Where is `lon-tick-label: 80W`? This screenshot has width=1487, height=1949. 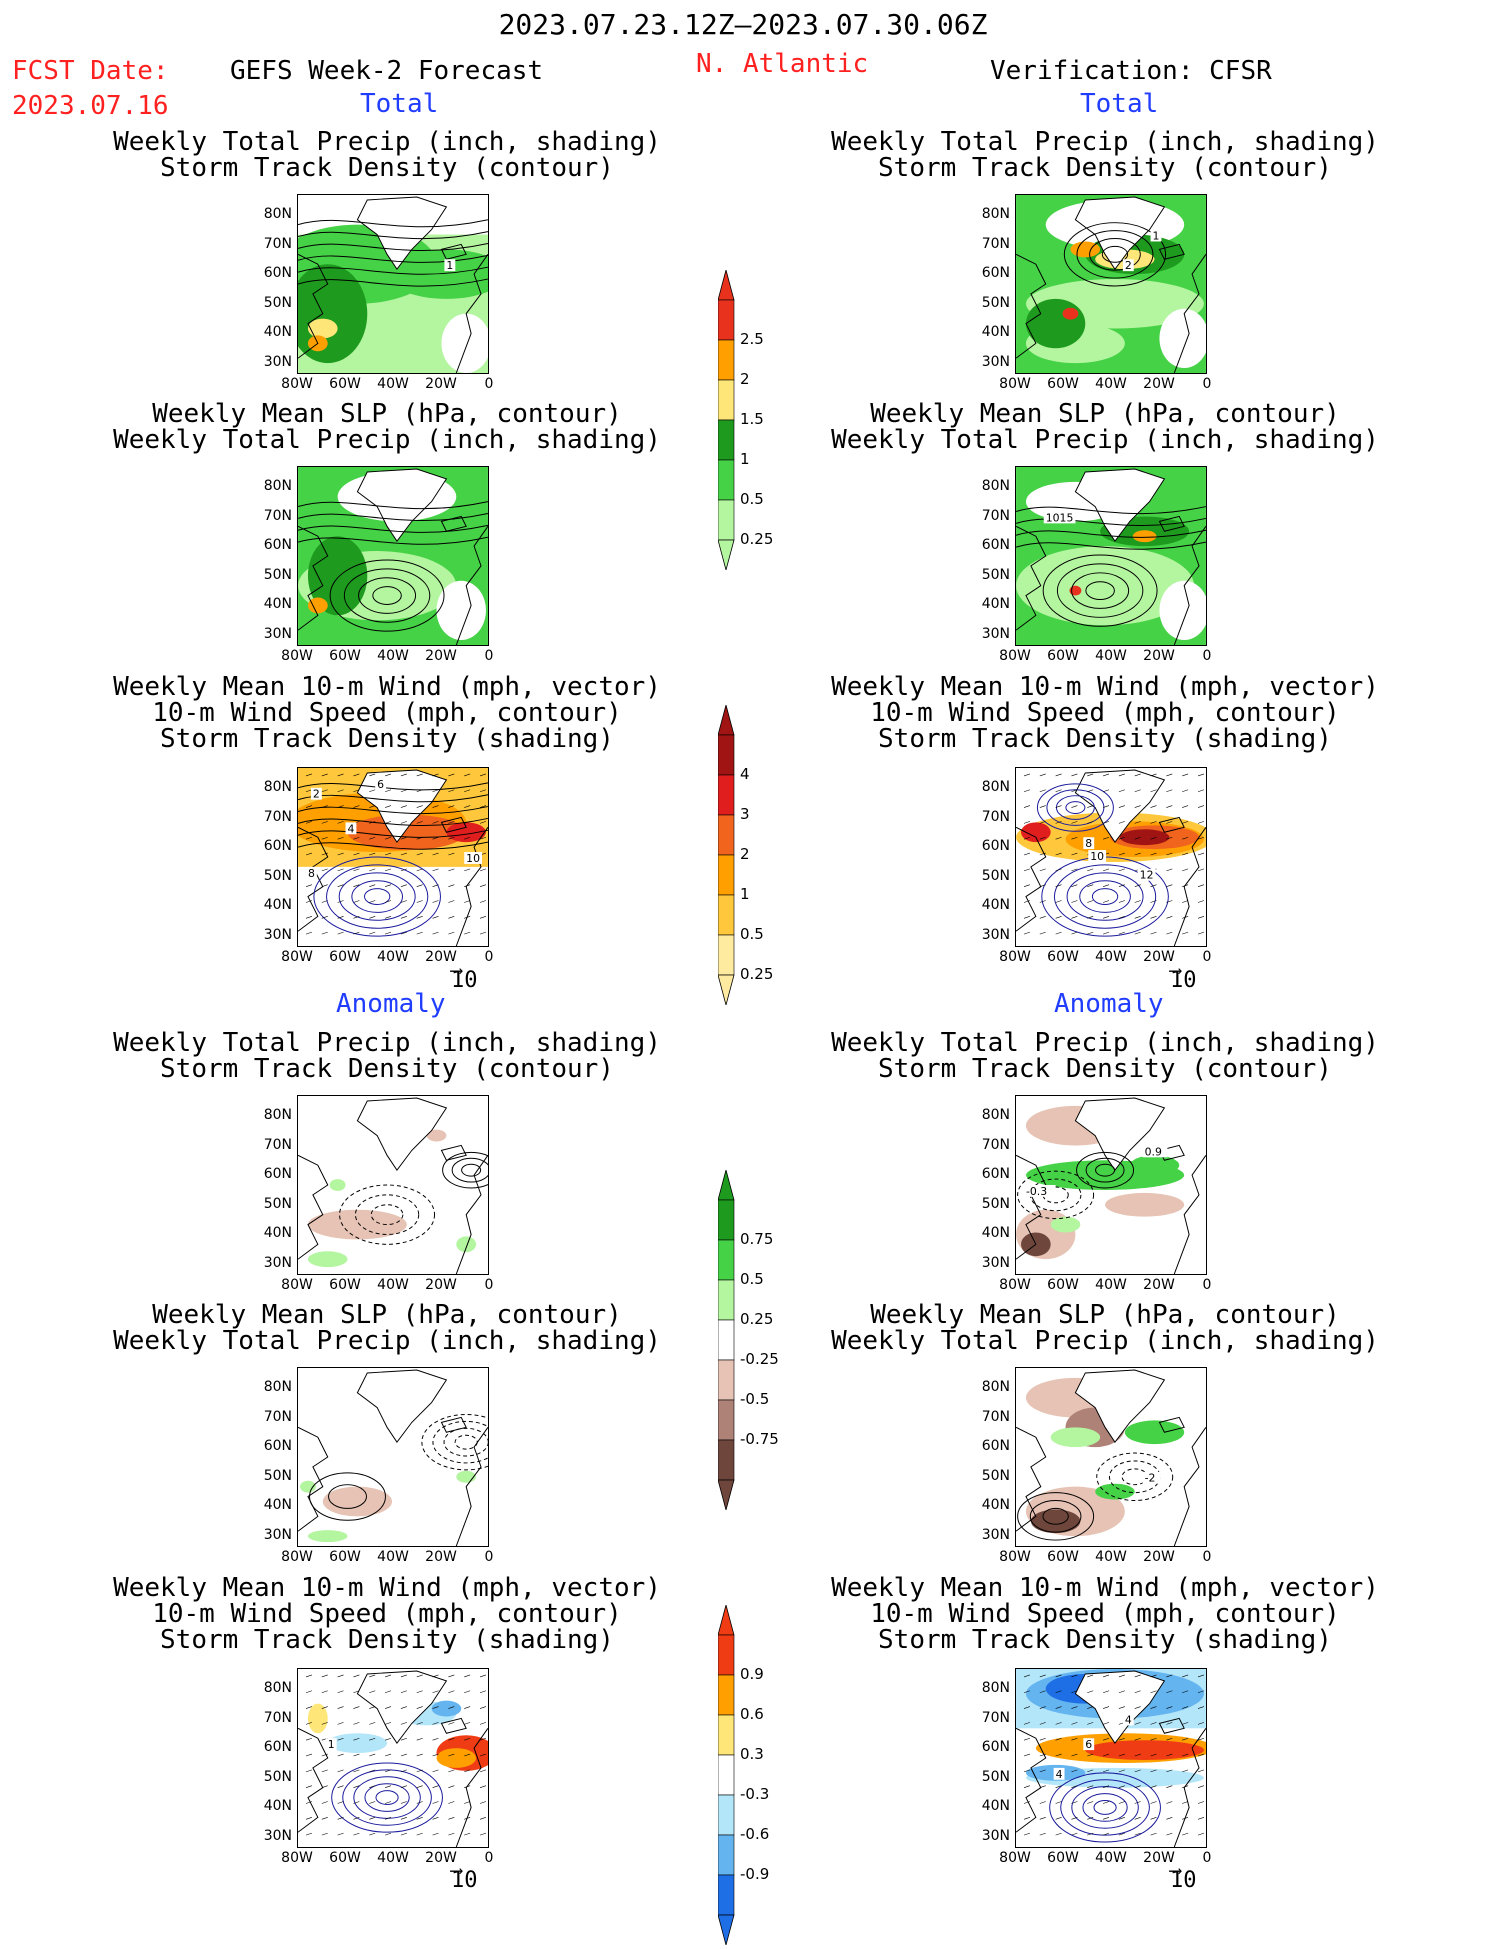
lon-tick-label: 80W is located at coordinates (1015, 1858).